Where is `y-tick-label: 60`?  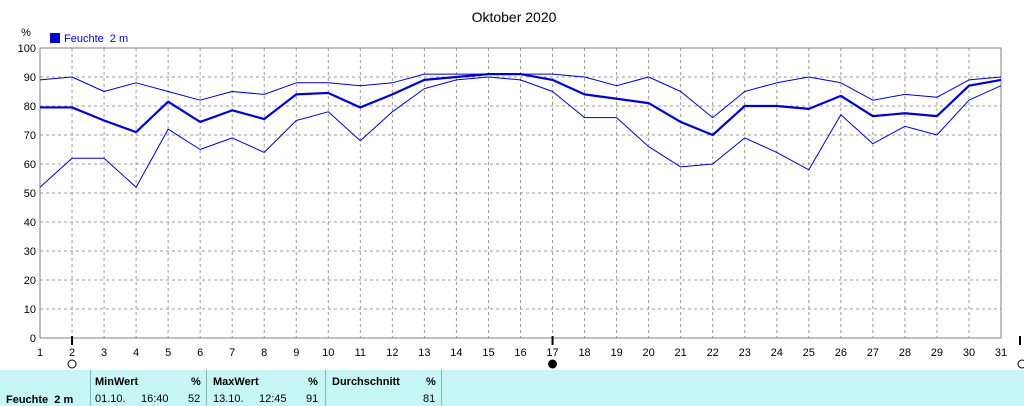 y-tick-label: 60 is located at coordinates (30, 165).